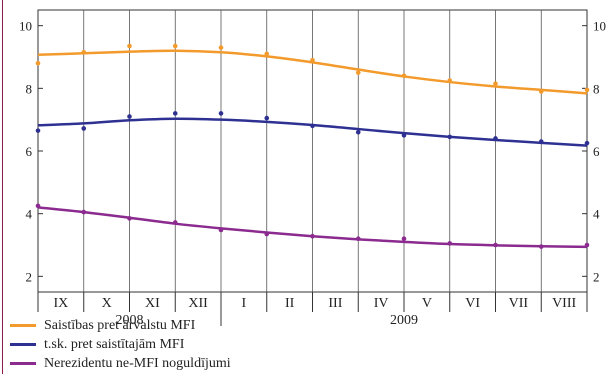 This screenshot has height=379, width=615. I want to click on x-tick-label: X, so click(107, 303).